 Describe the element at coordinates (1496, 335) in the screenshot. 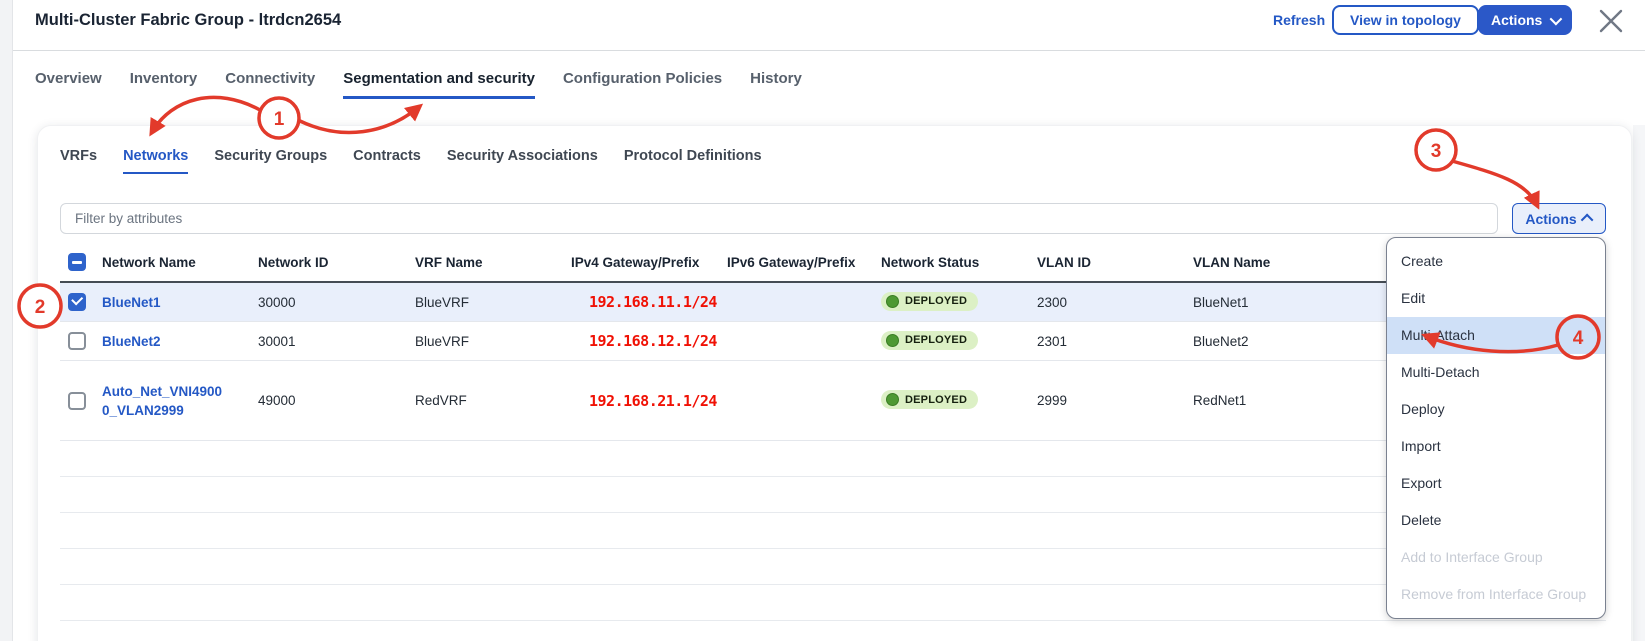

I see `menu-item-multi-attach: Multi-Attach` at that location.